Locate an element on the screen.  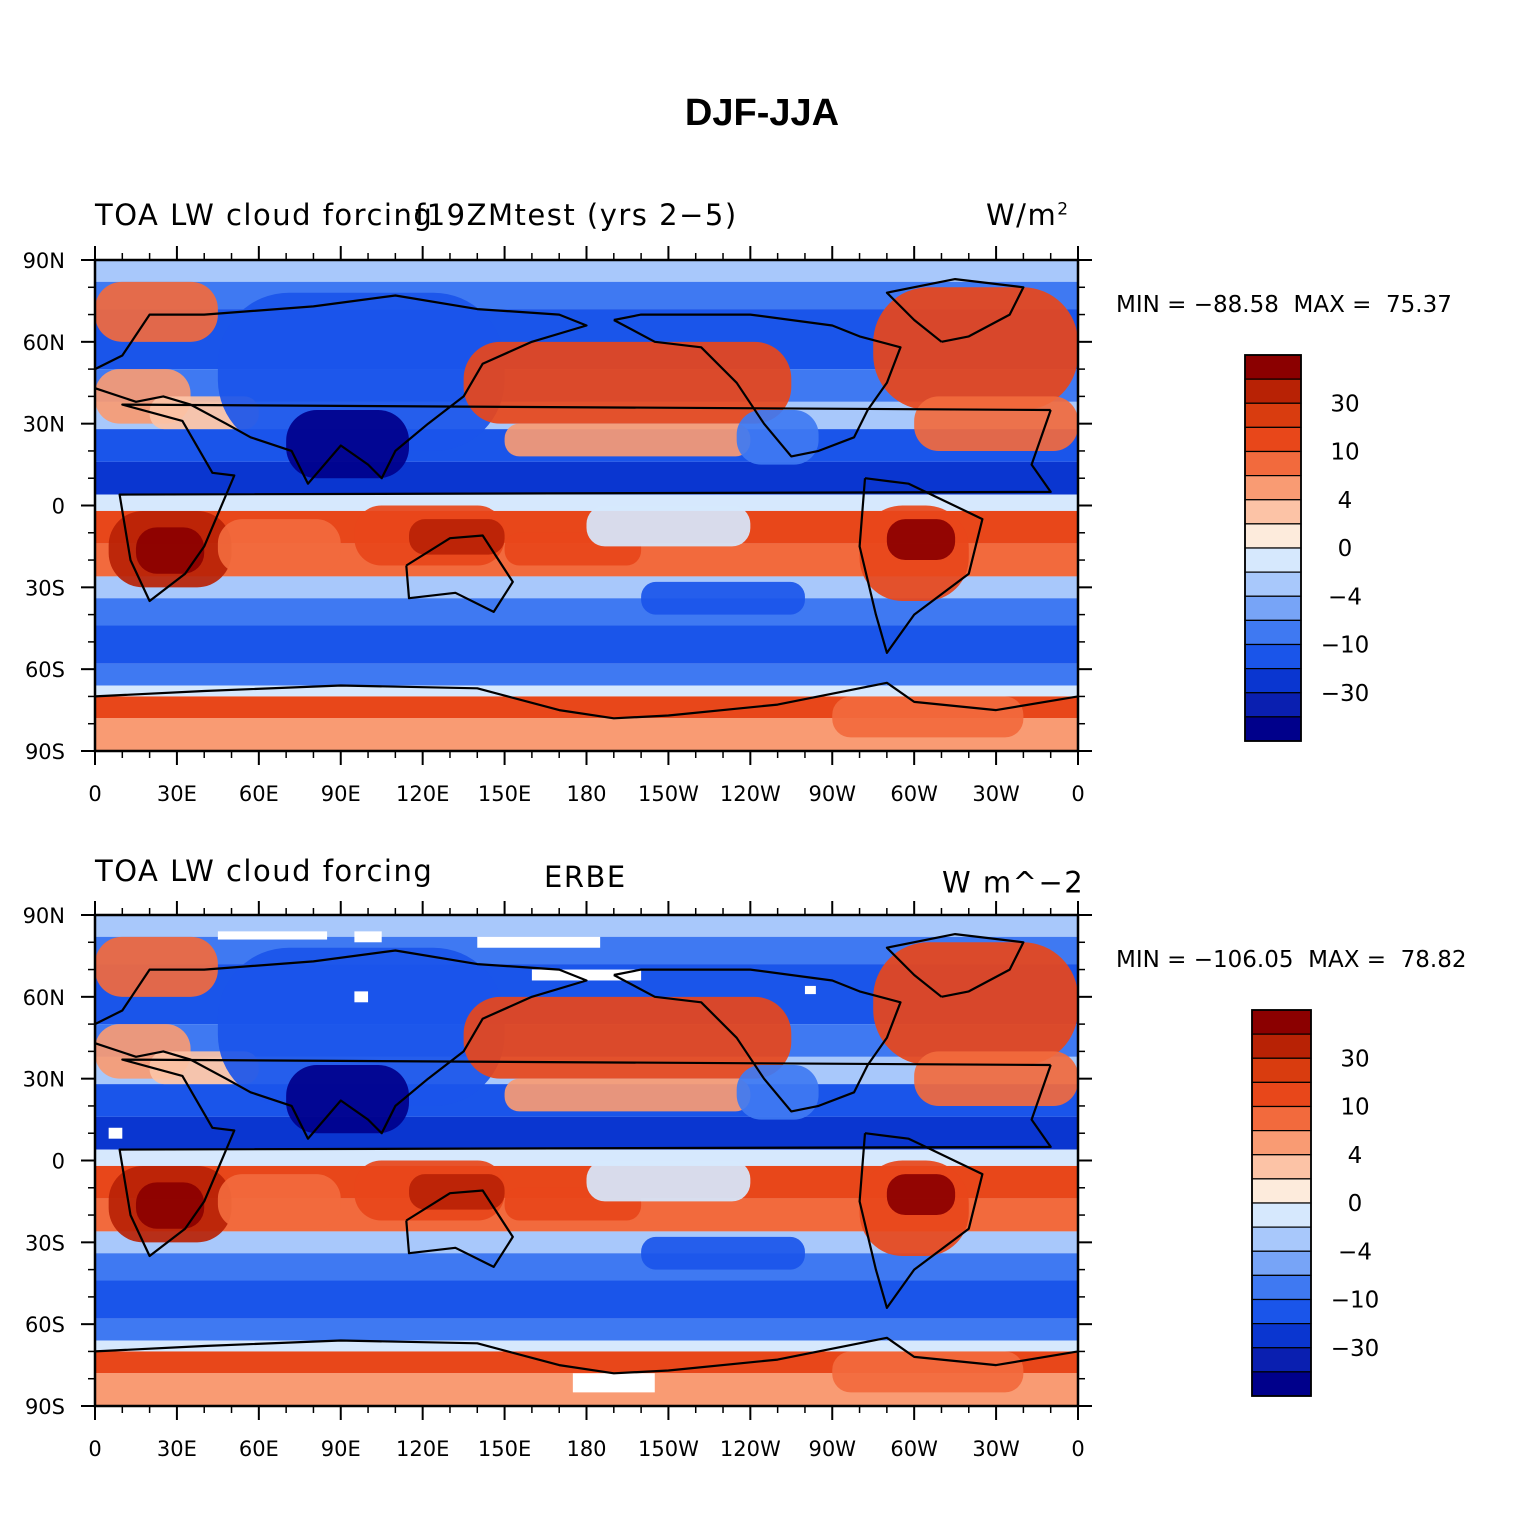
panel2-center-title: ERBE is located at coordinates (585, 877).